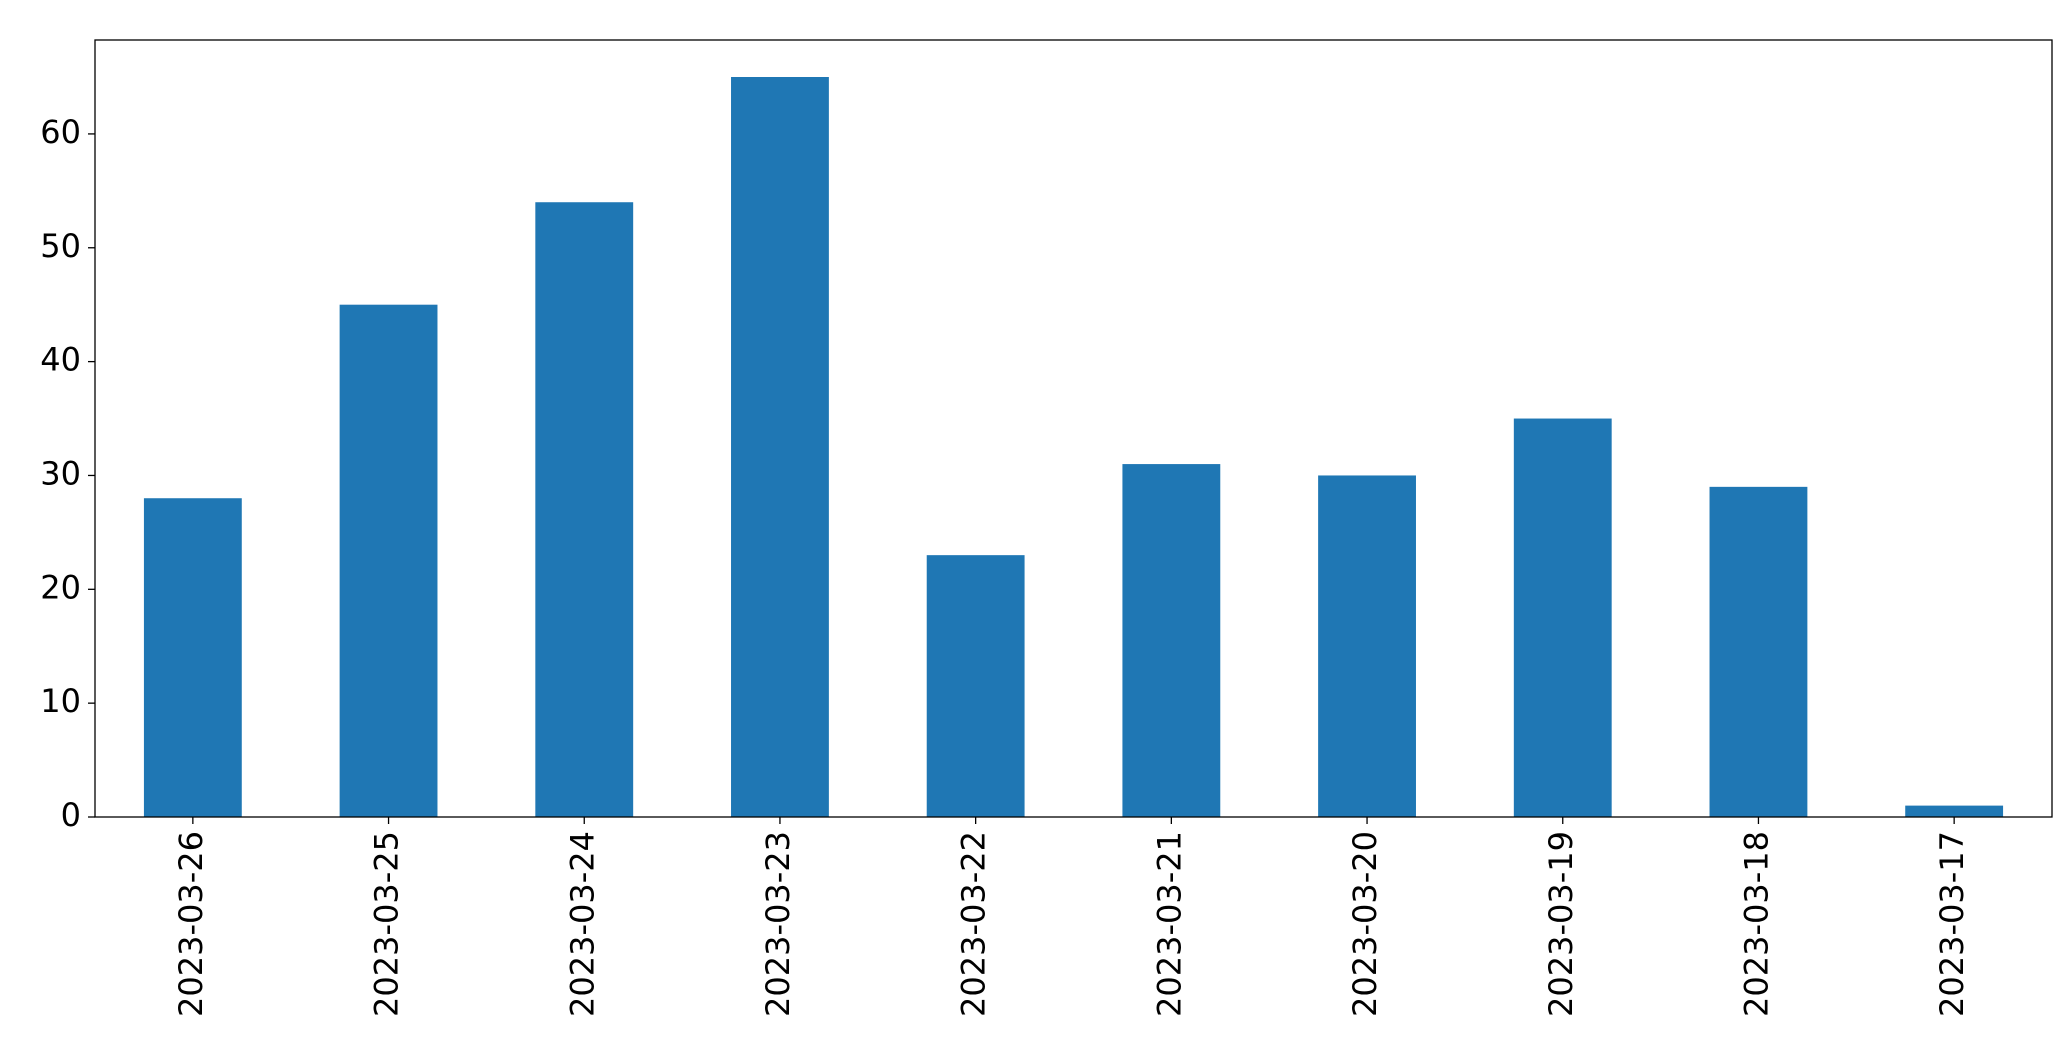  Describe the element at coordinates (582, 924) in the screenshot. I see `x-tick-label: 2023-03-24` at that location.